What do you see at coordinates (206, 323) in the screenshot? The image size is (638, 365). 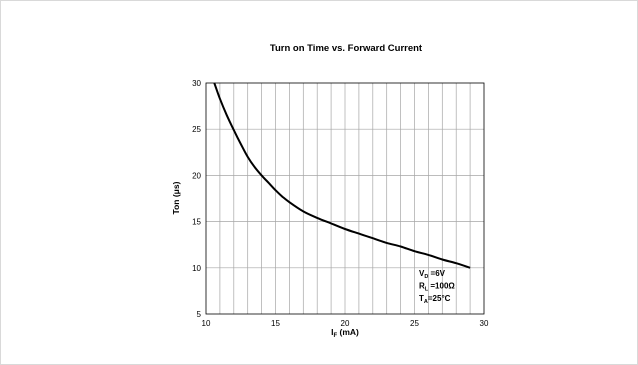 I see `x-tick-label: 10` at bounding box center [206, 323].